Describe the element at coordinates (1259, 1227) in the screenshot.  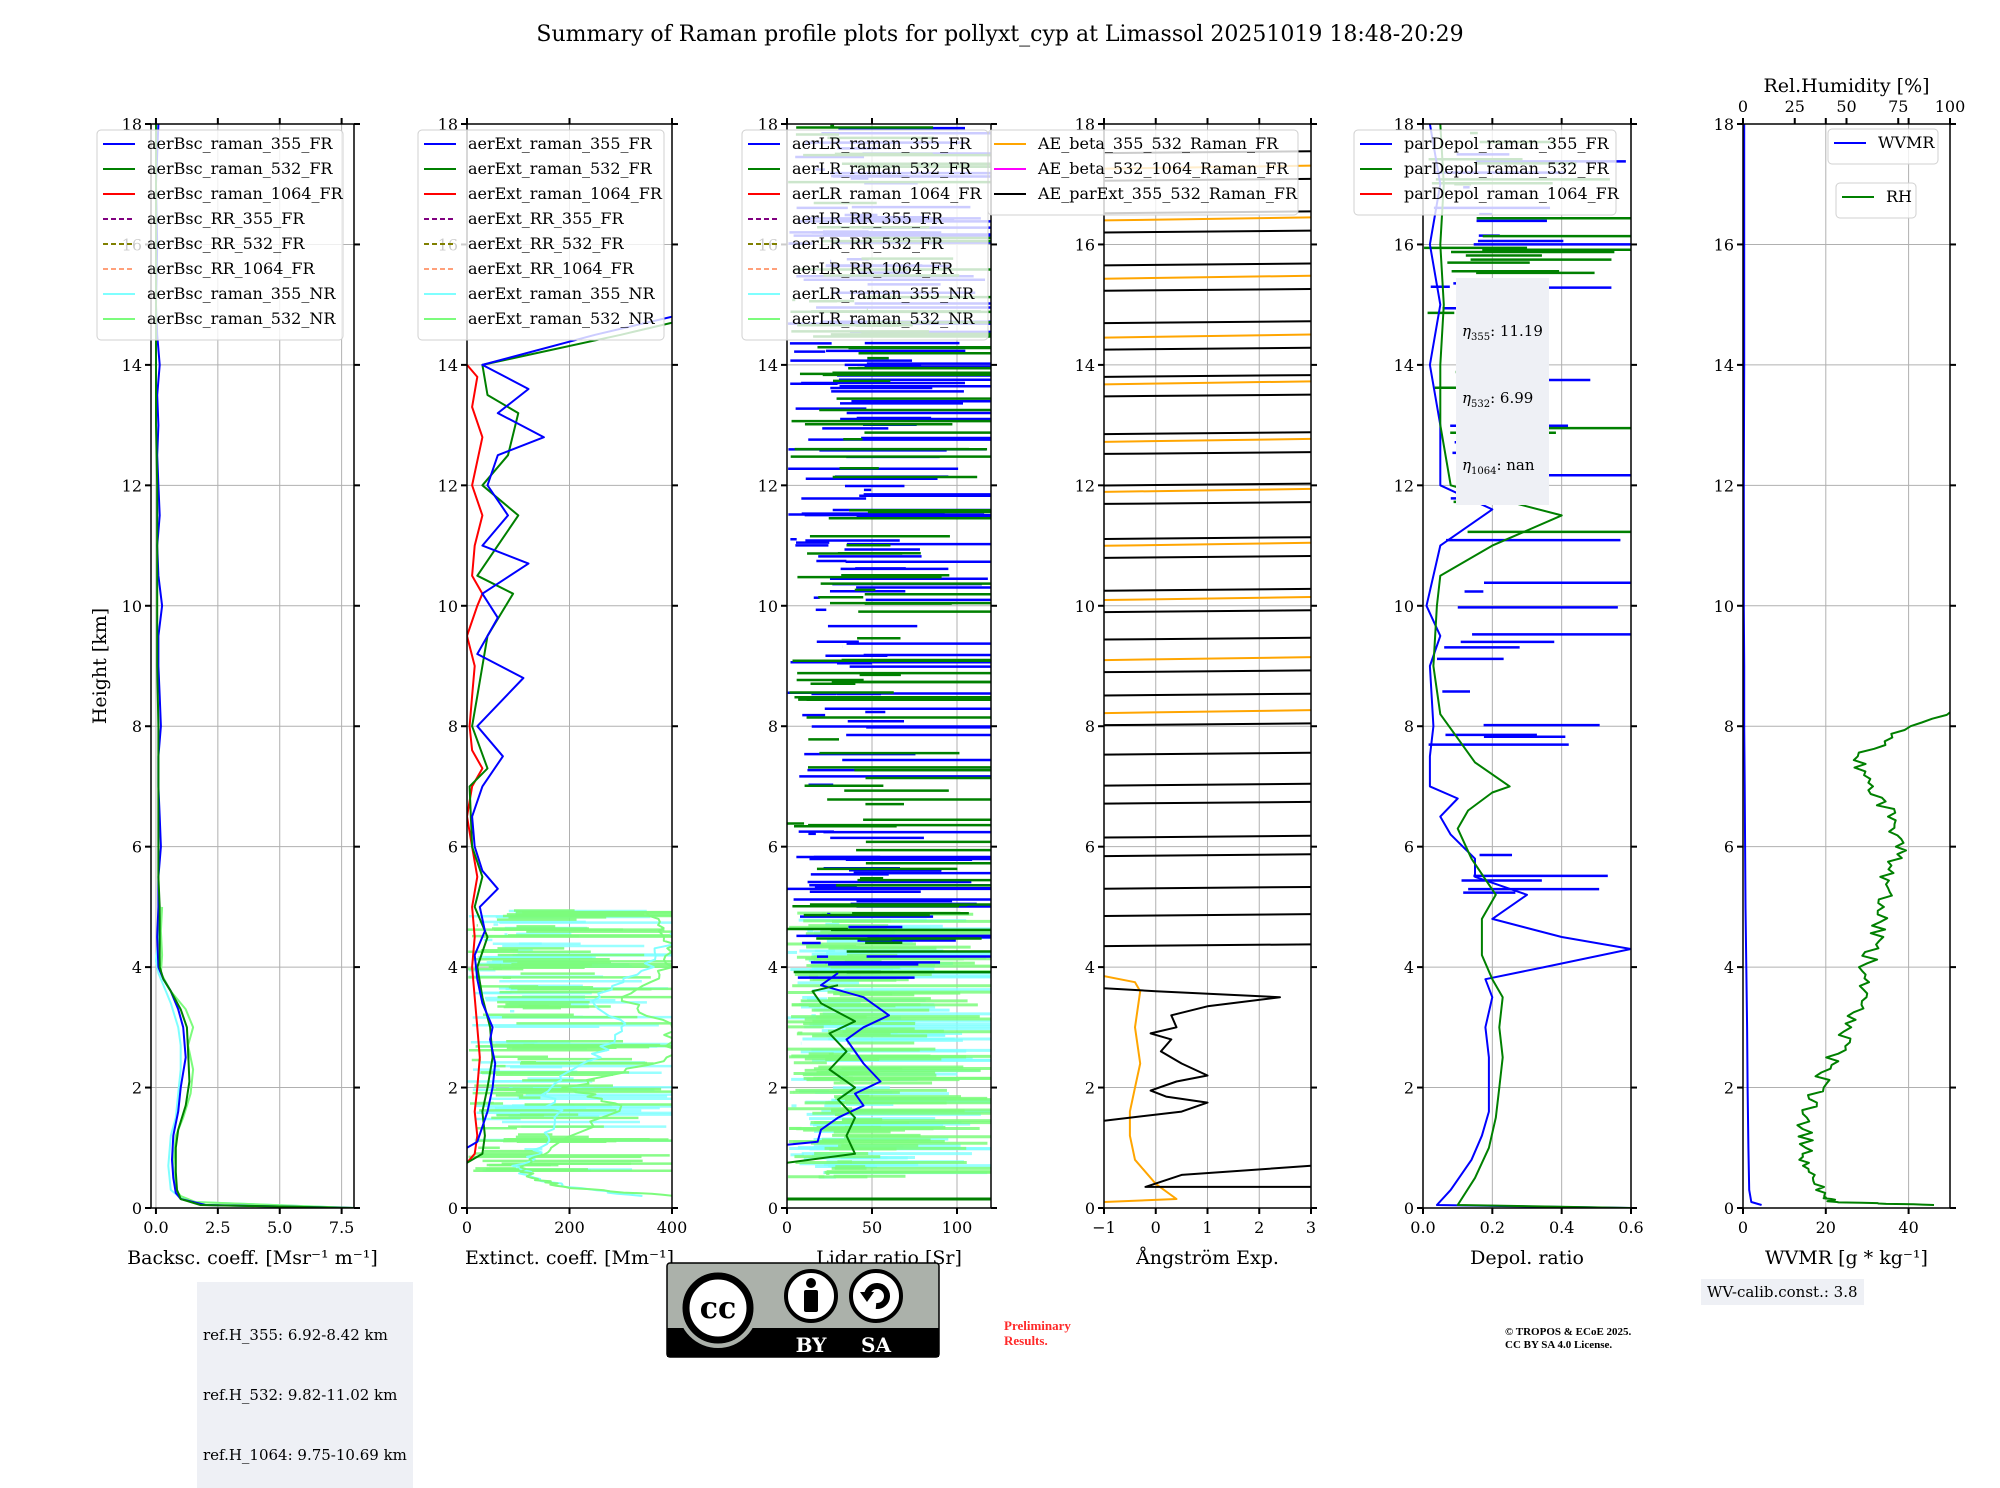
I see `x-tick-label: 2` at that location.